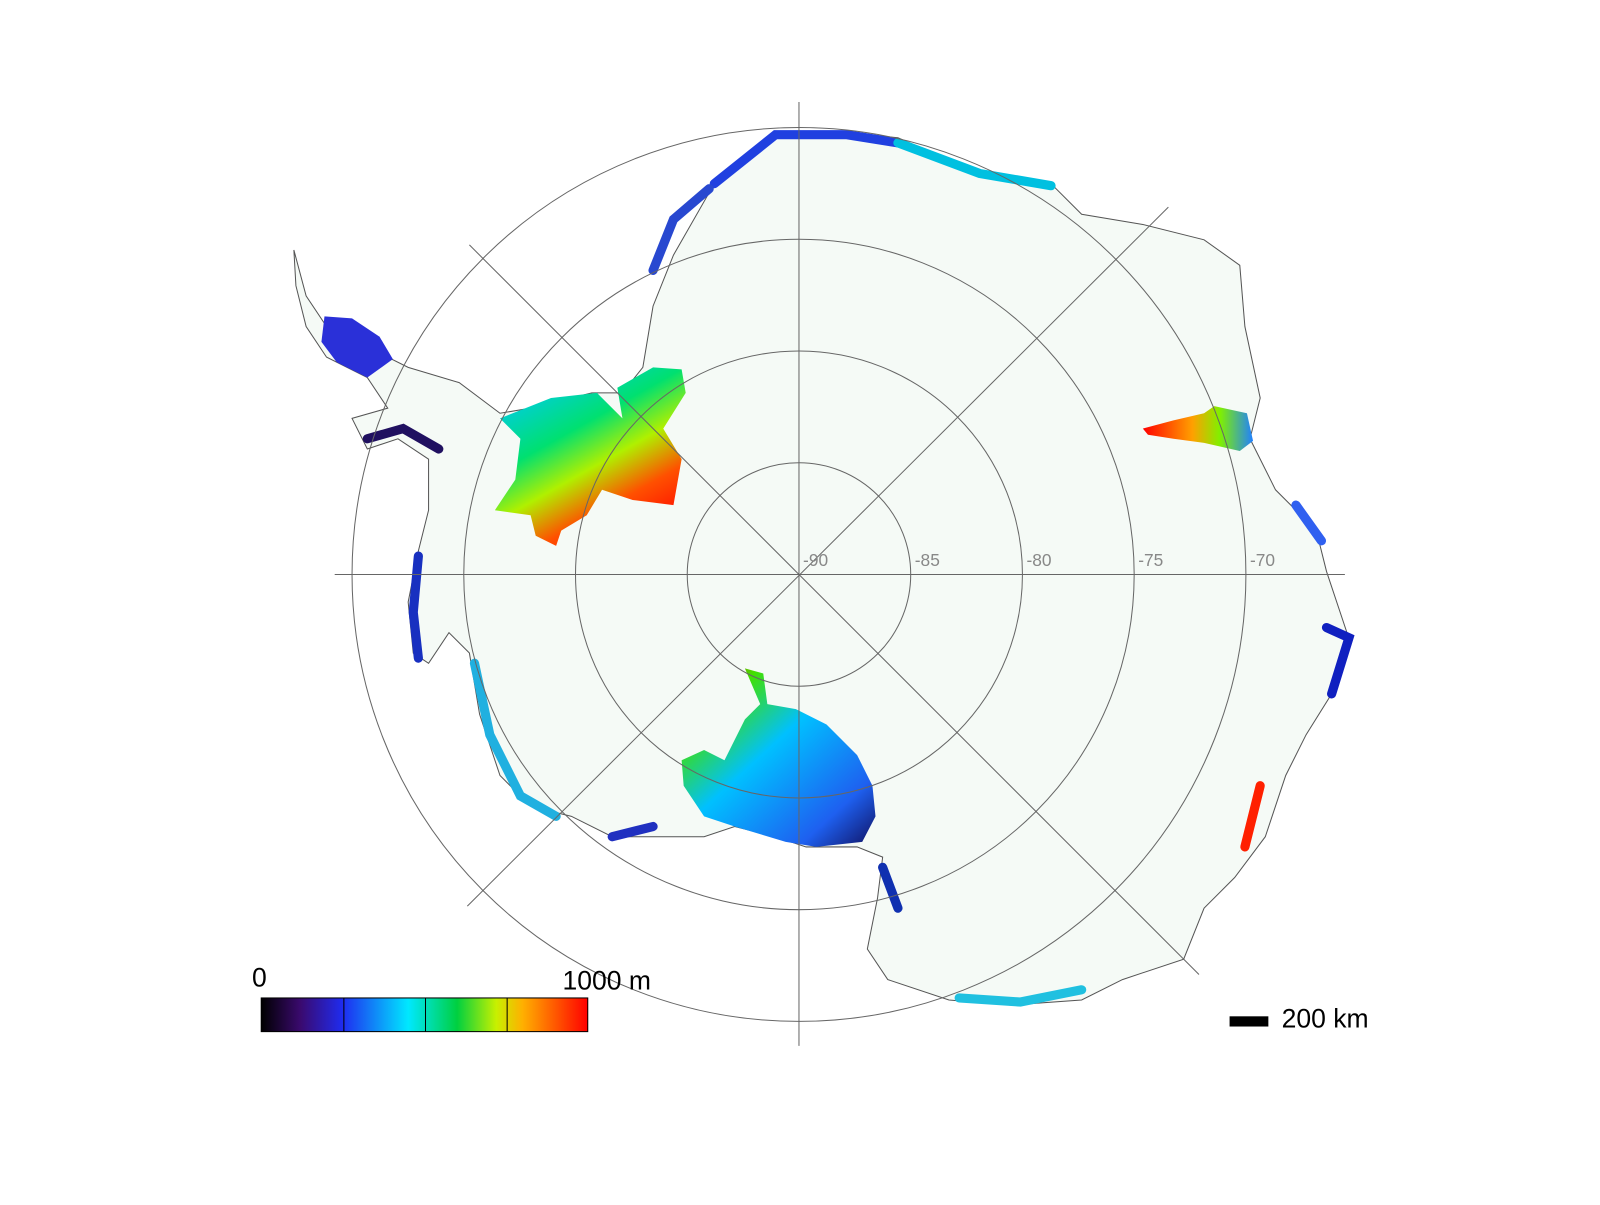 The image size is (1600, 1205). What do you see at coordinates (607, 981) in the screenshot?
I see `colorbar-max-label: 1000 m` at bounding box center [607, 981].